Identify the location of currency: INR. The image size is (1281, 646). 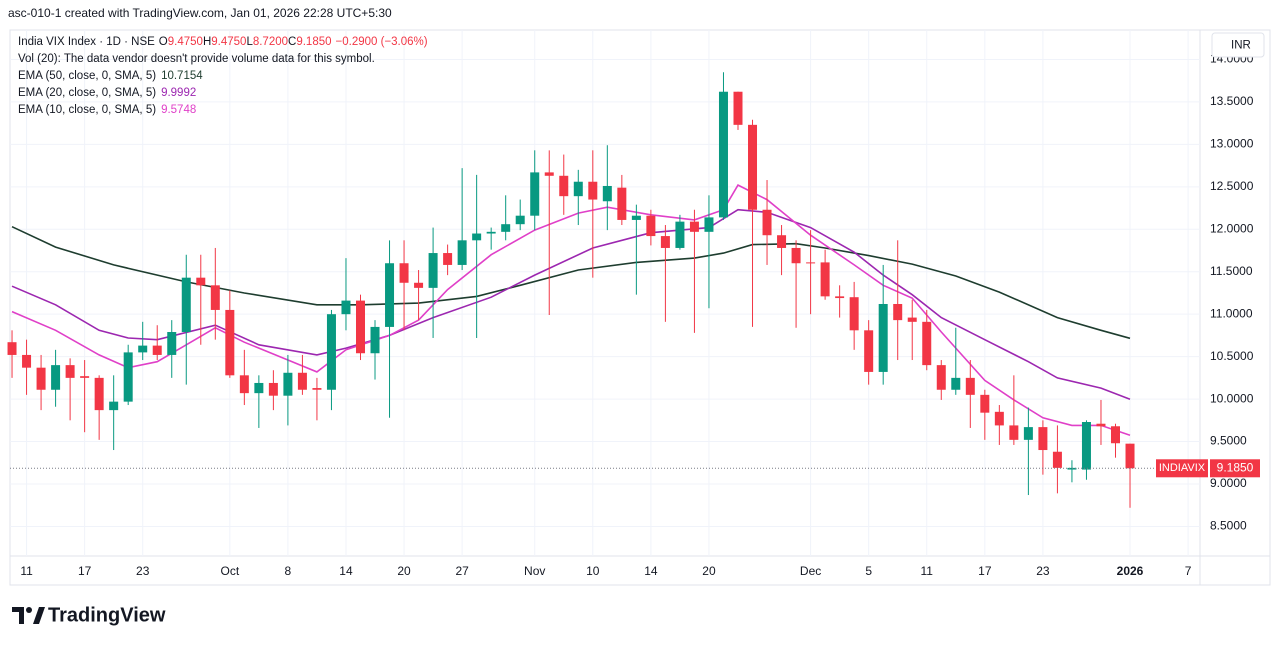
(1241, 46).